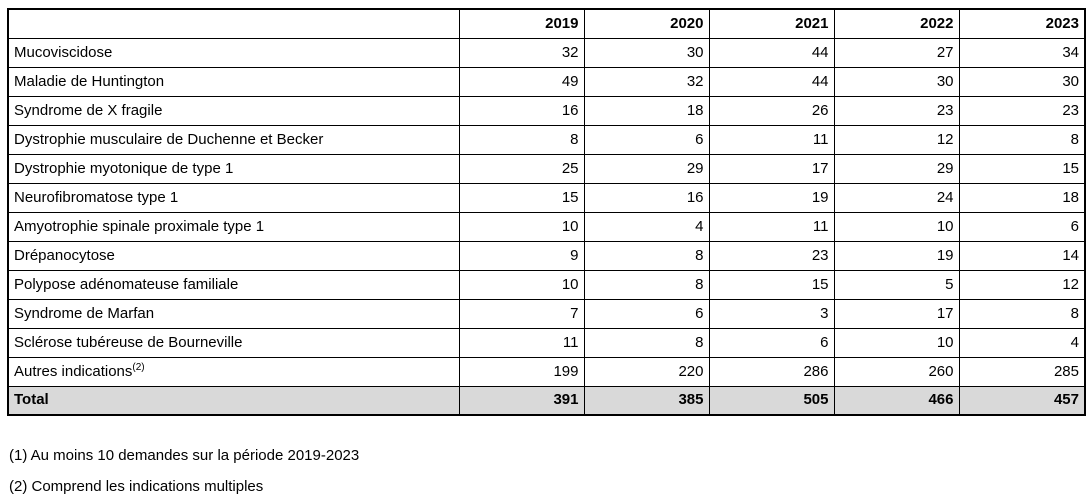  I want to click on total-value-2020: 385, so click(646, 400).